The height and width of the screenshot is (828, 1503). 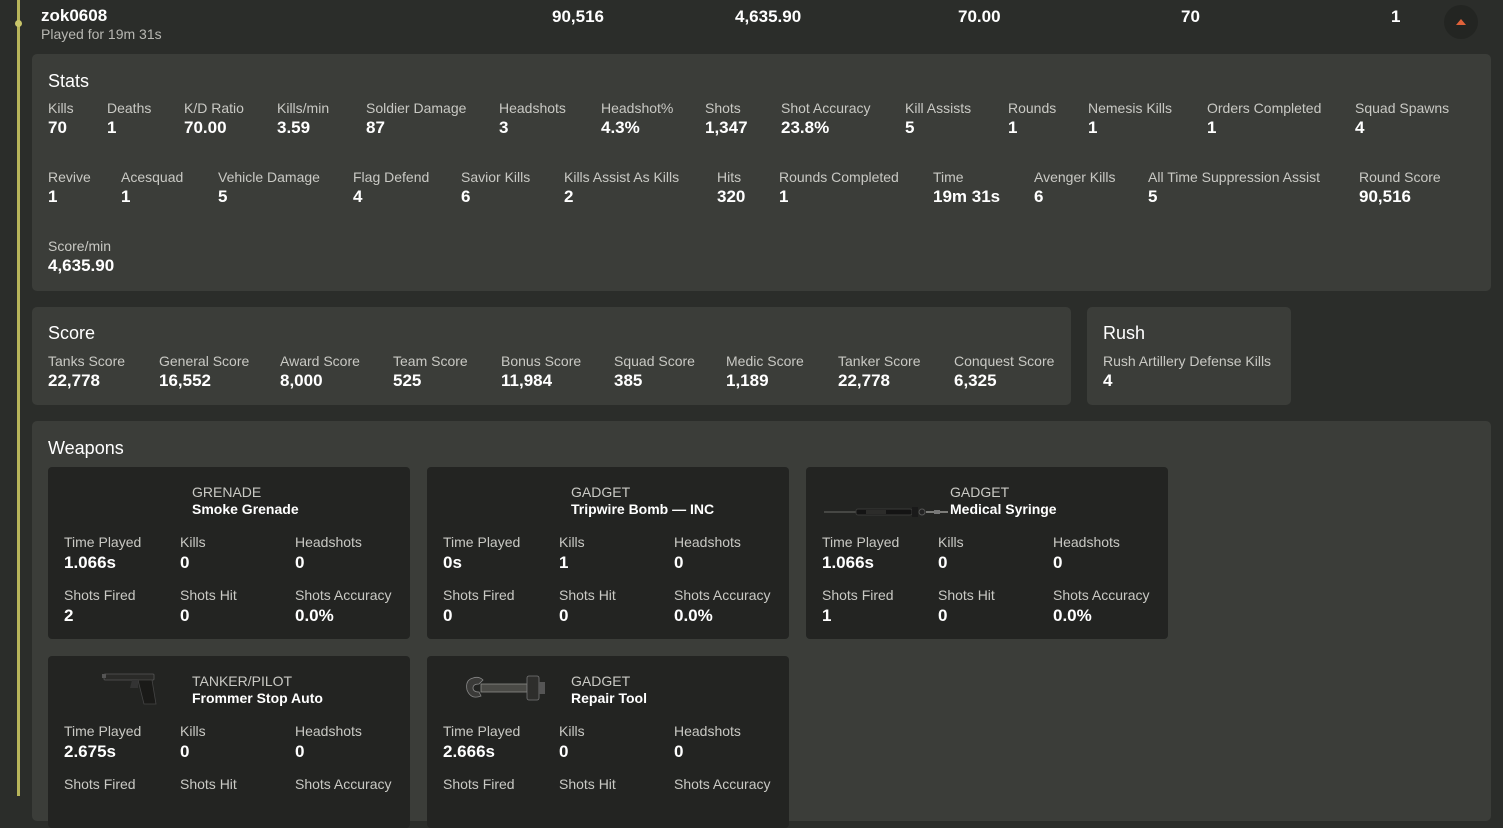 What do you see at coordinates (205, 127) in the screenshot?
I see `stat-value: 70.00` at bounding box center [205, 127].